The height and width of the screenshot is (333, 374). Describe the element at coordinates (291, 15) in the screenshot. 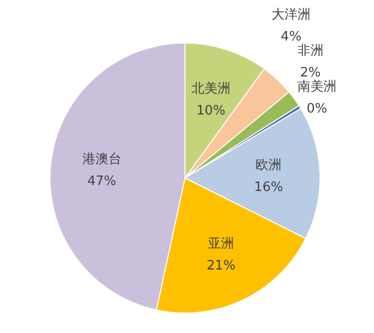

I see `slice-label: 大洋洲` at that location.